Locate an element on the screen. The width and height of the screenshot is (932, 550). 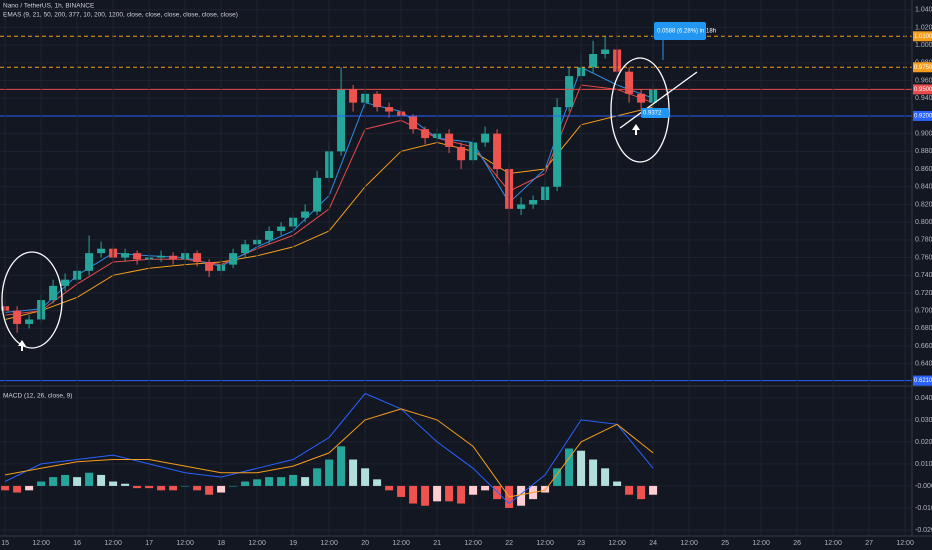
x-tick-label: 16 is located at coordinates (77, 543).